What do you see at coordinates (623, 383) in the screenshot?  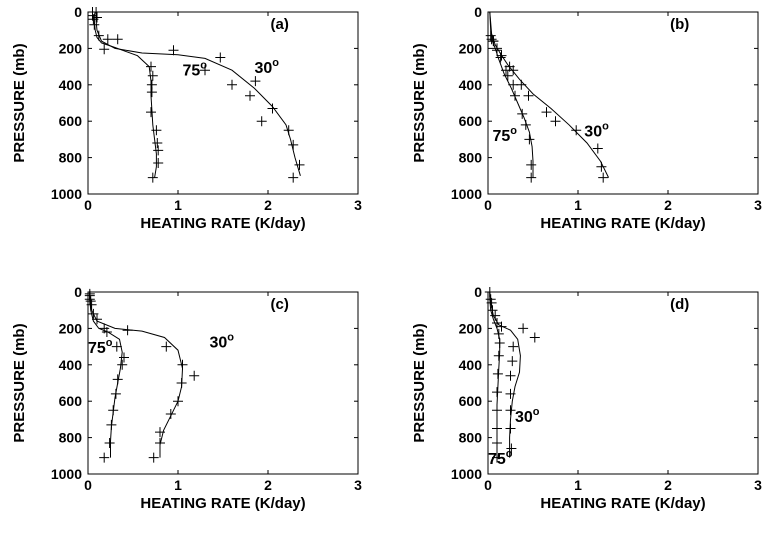 I see `plot-frame` at bounding box center [623, 383].